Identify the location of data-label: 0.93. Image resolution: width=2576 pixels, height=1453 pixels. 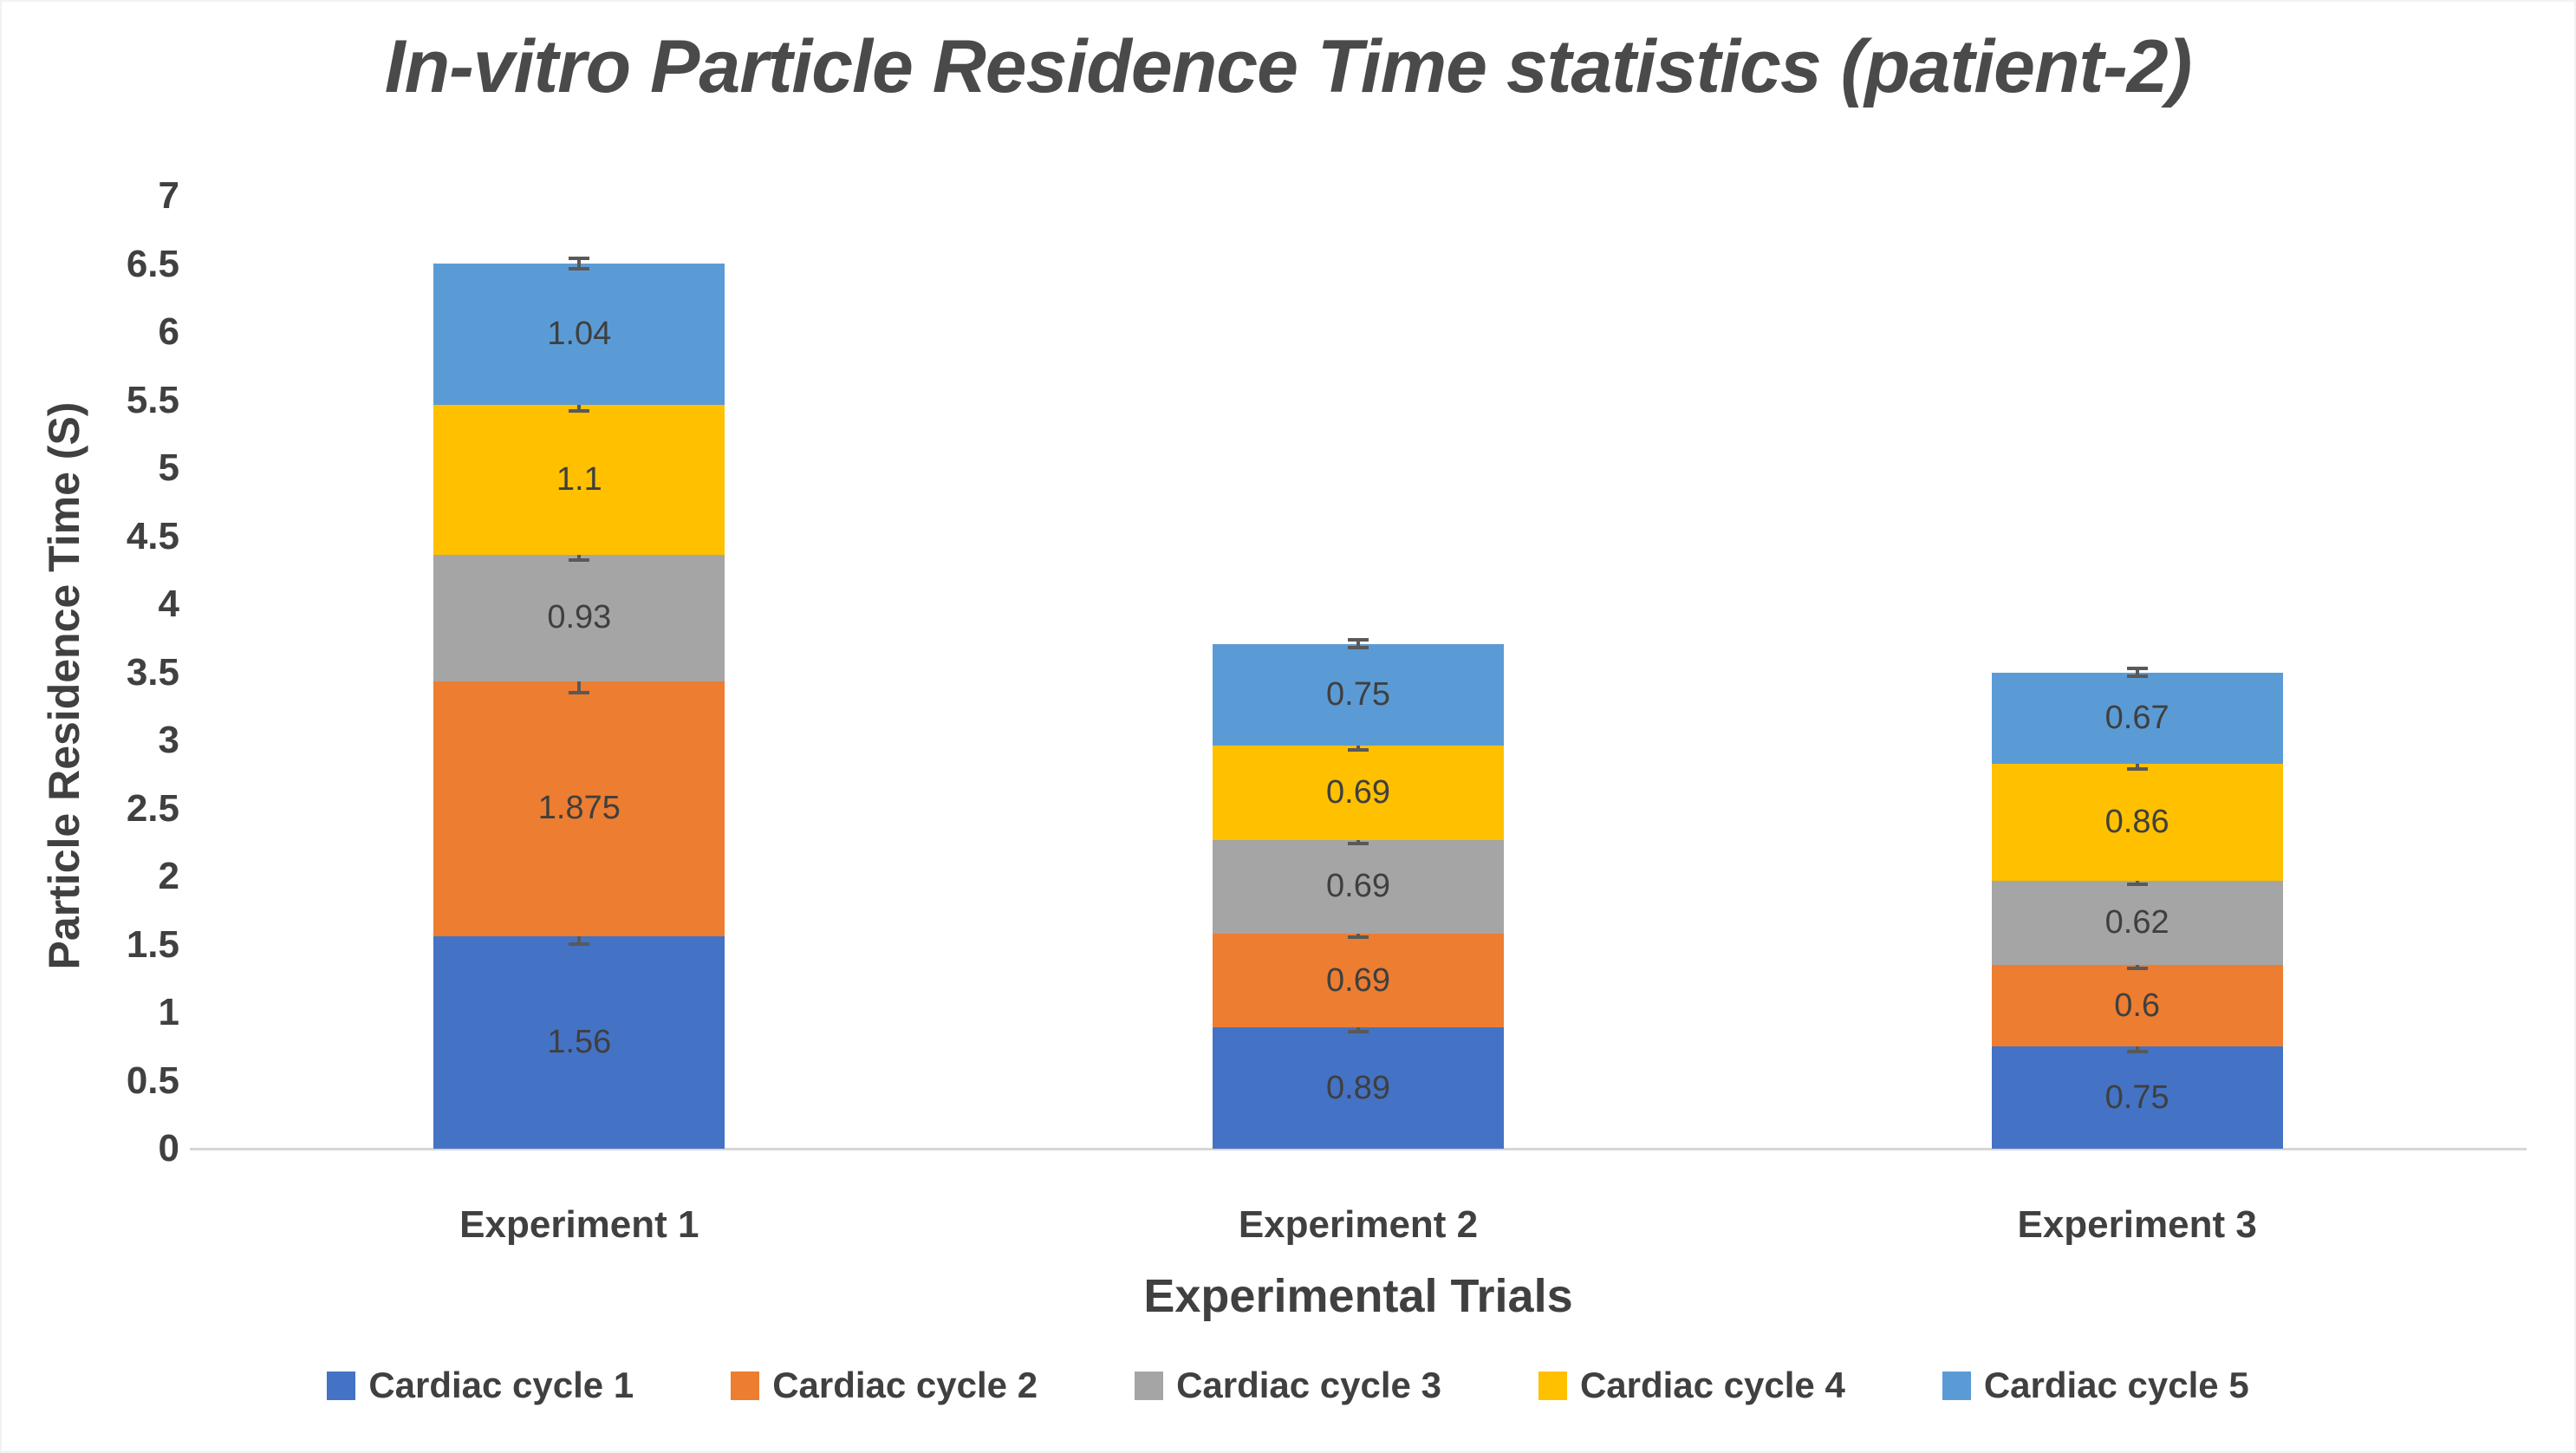
(579, 617).